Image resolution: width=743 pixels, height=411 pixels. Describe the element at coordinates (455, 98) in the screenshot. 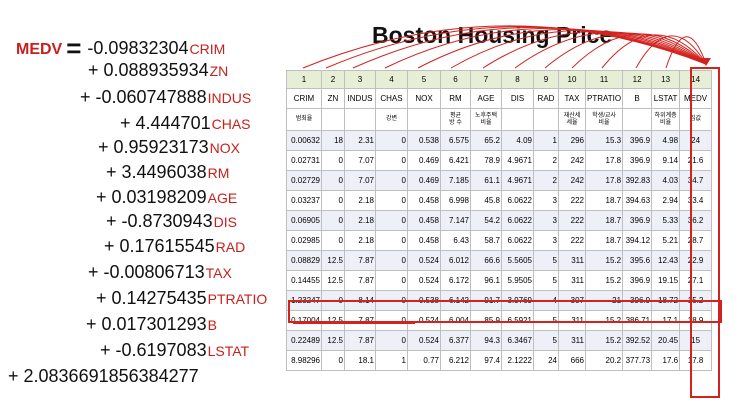

I see `table-cell: RM` at that location.